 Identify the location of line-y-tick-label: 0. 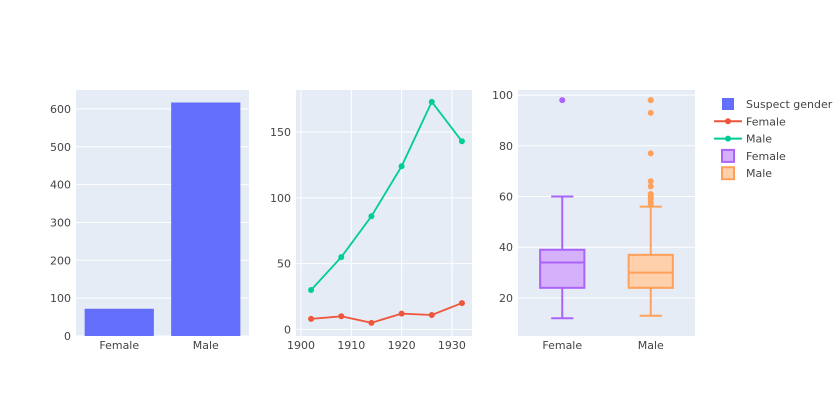
(287, 329).